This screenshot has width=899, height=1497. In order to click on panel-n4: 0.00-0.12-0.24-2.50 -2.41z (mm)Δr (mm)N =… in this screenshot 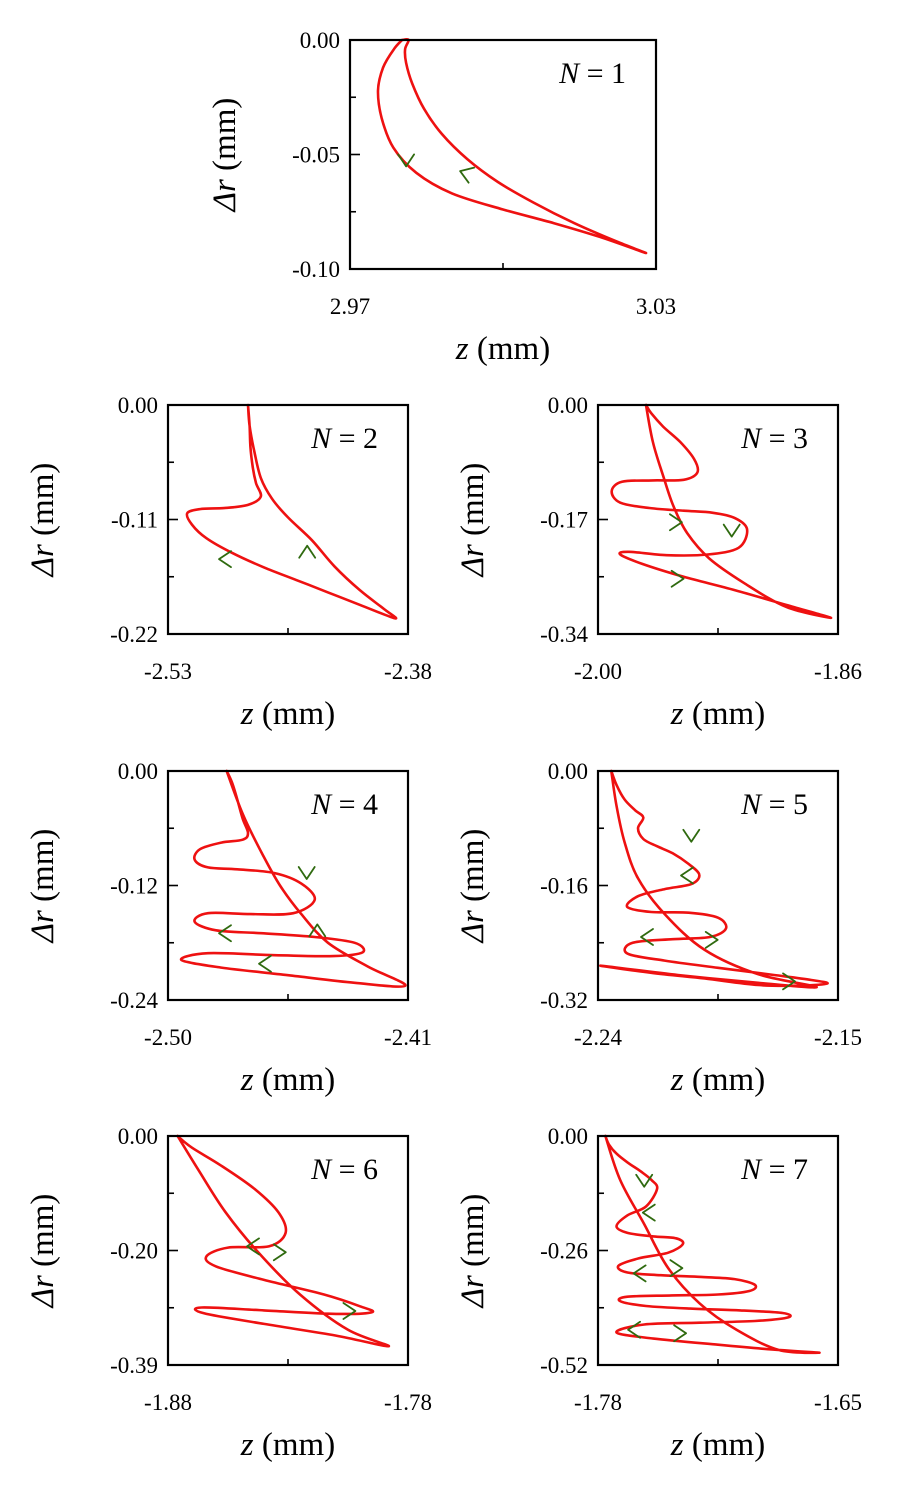, I will do `click(228, 928)`.